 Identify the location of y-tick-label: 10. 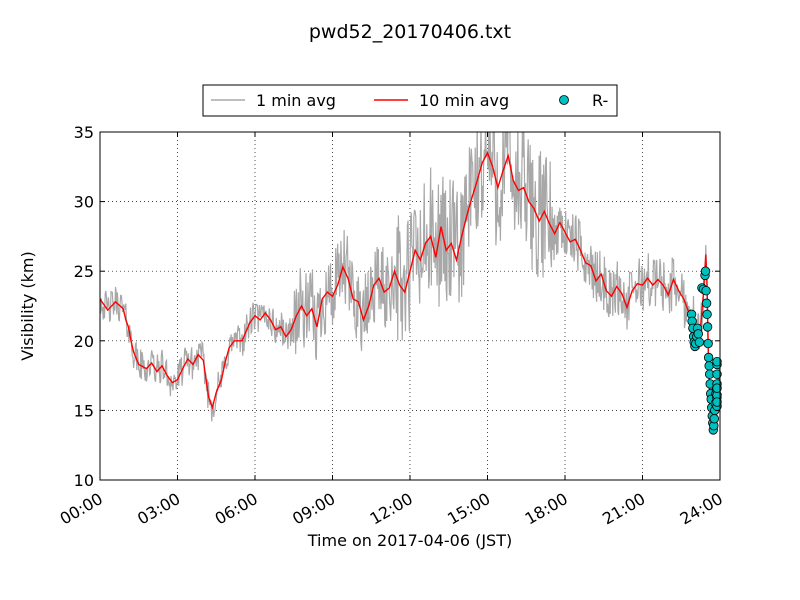
(84, 480).